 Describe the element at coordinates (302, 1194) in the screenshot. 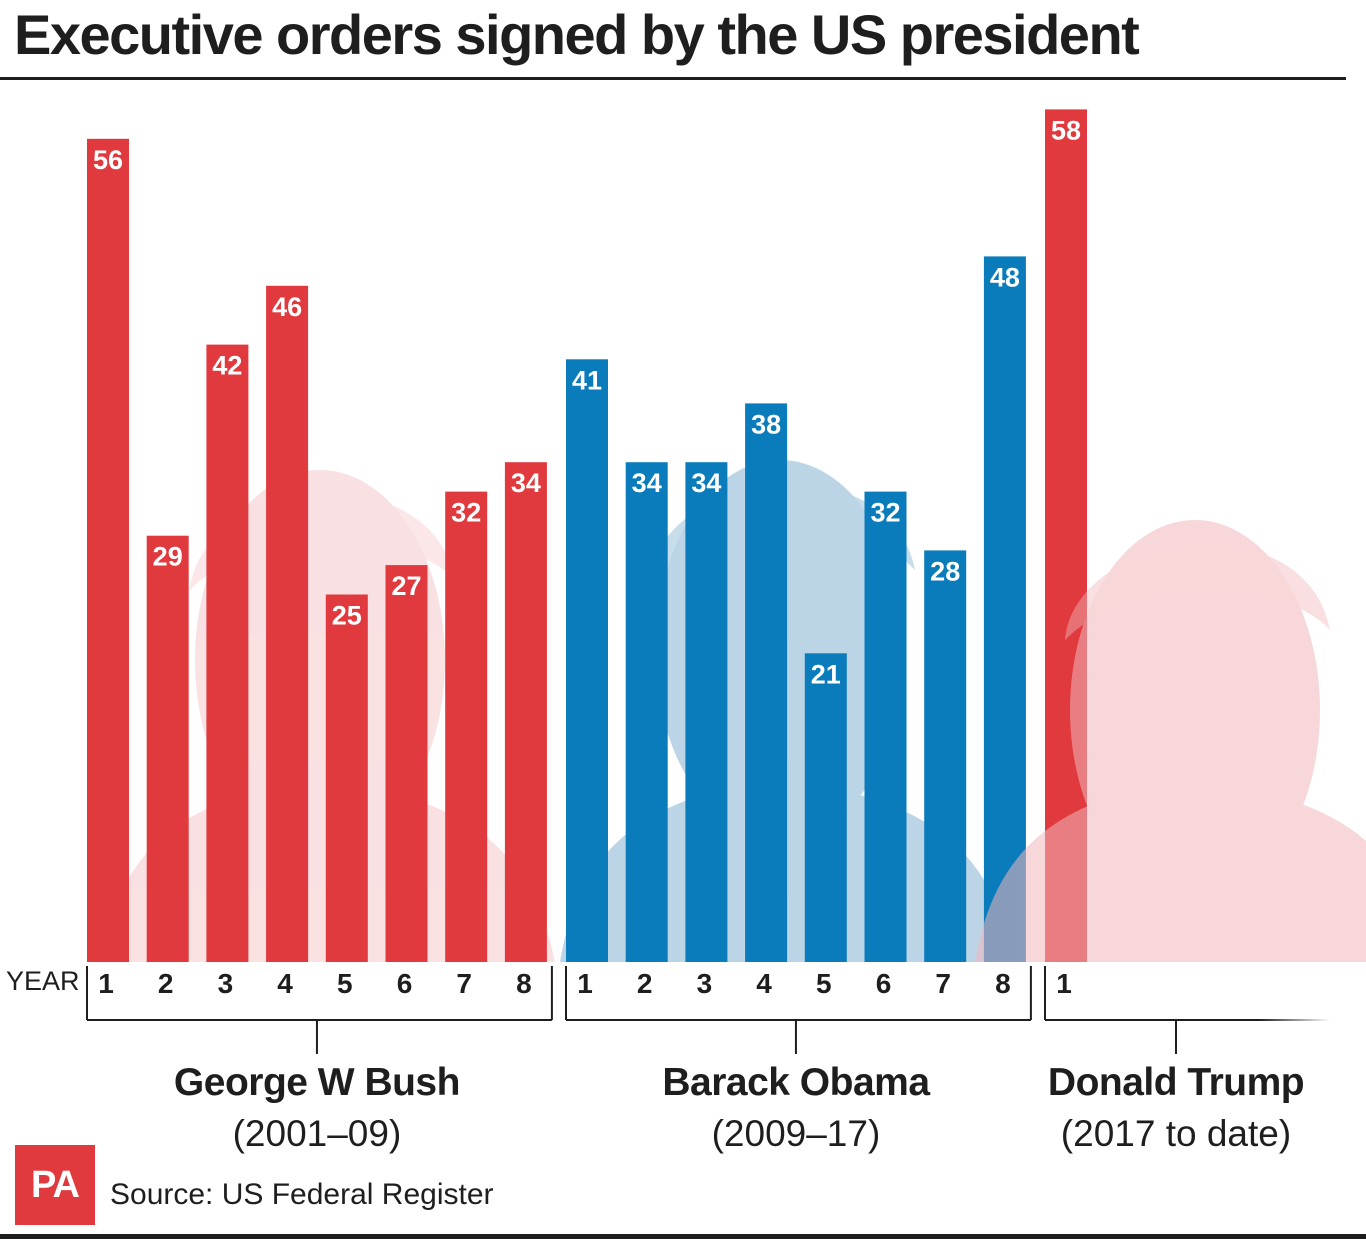

I see `source-note: Source: US Federal Register` at that location.